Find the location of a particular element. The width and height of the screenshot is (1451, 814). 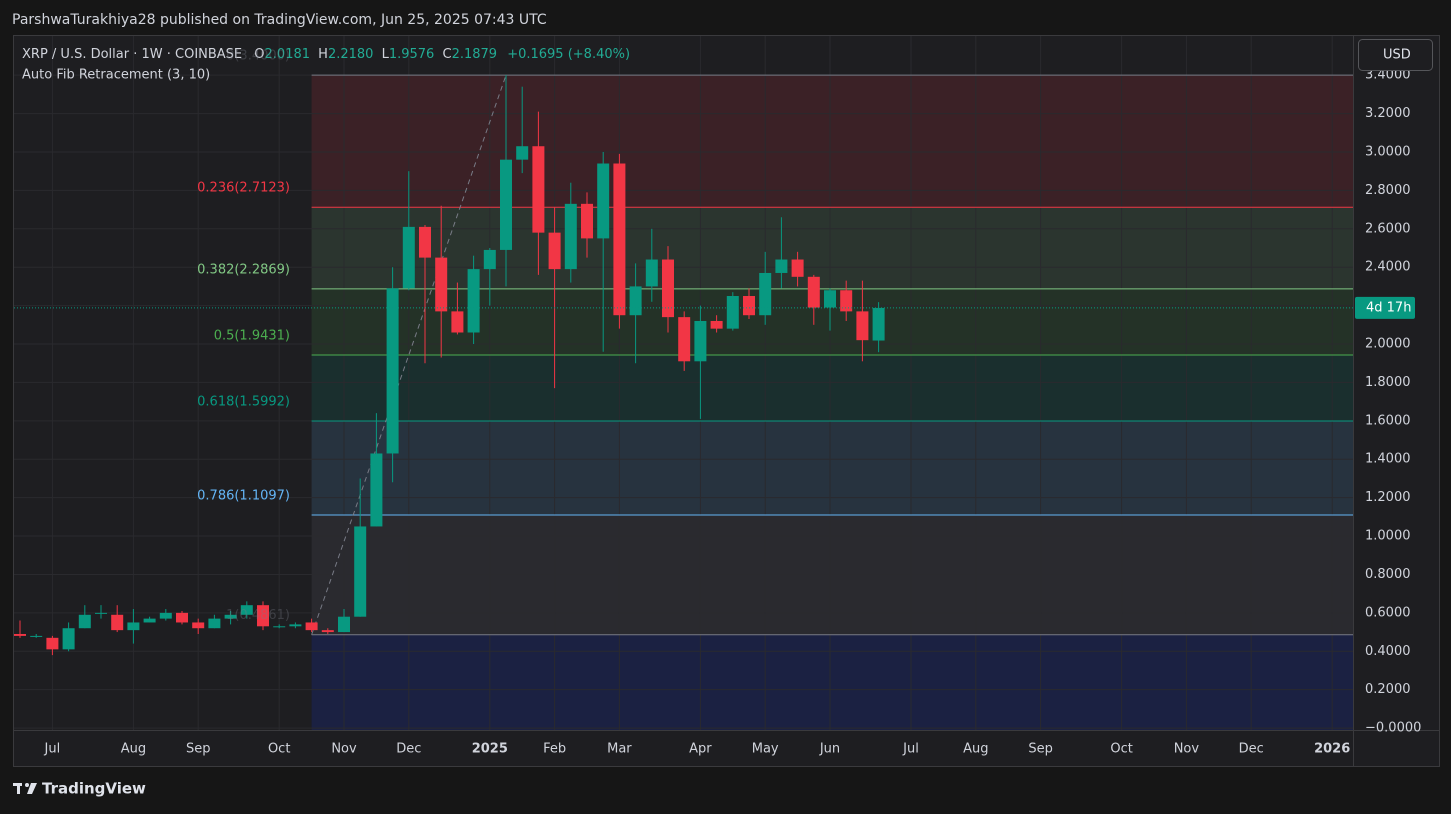

x-tick-label: May is located at coordinates (765, 749).